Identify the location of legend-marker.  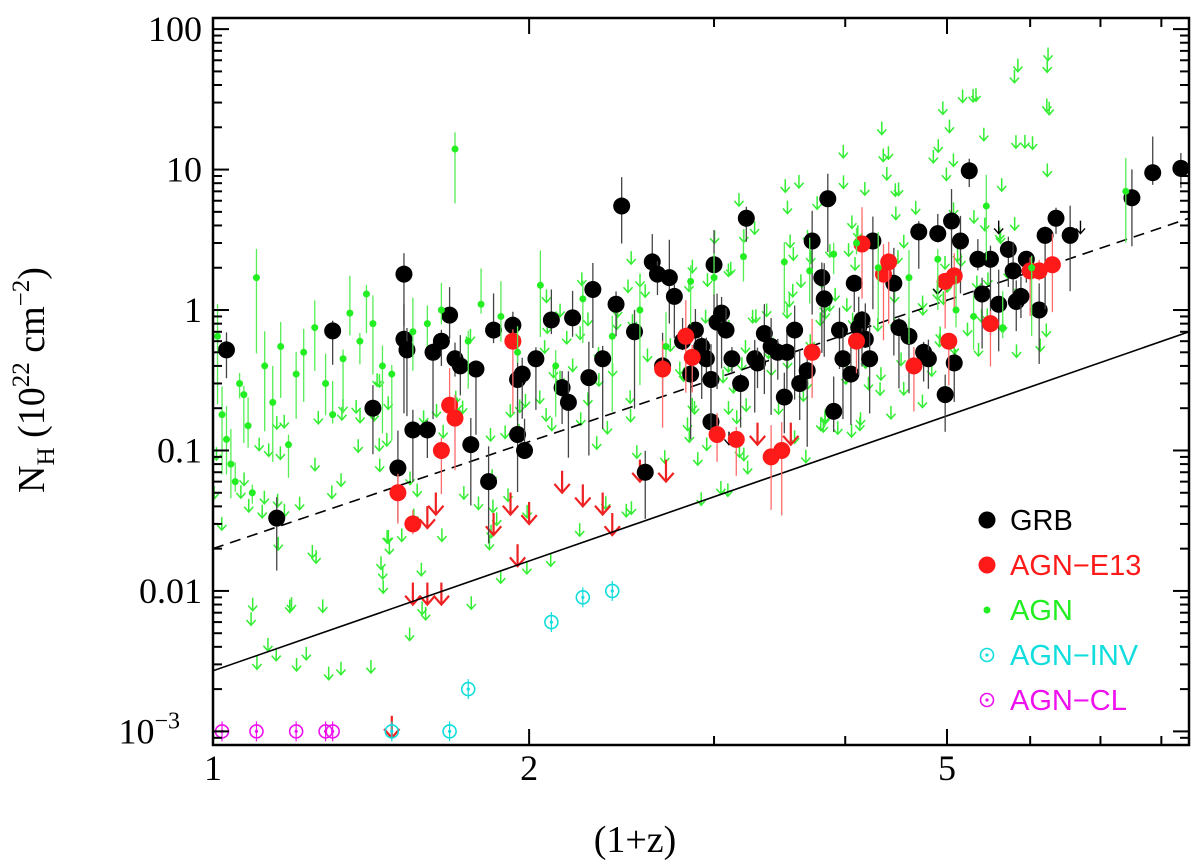
(987, 520).